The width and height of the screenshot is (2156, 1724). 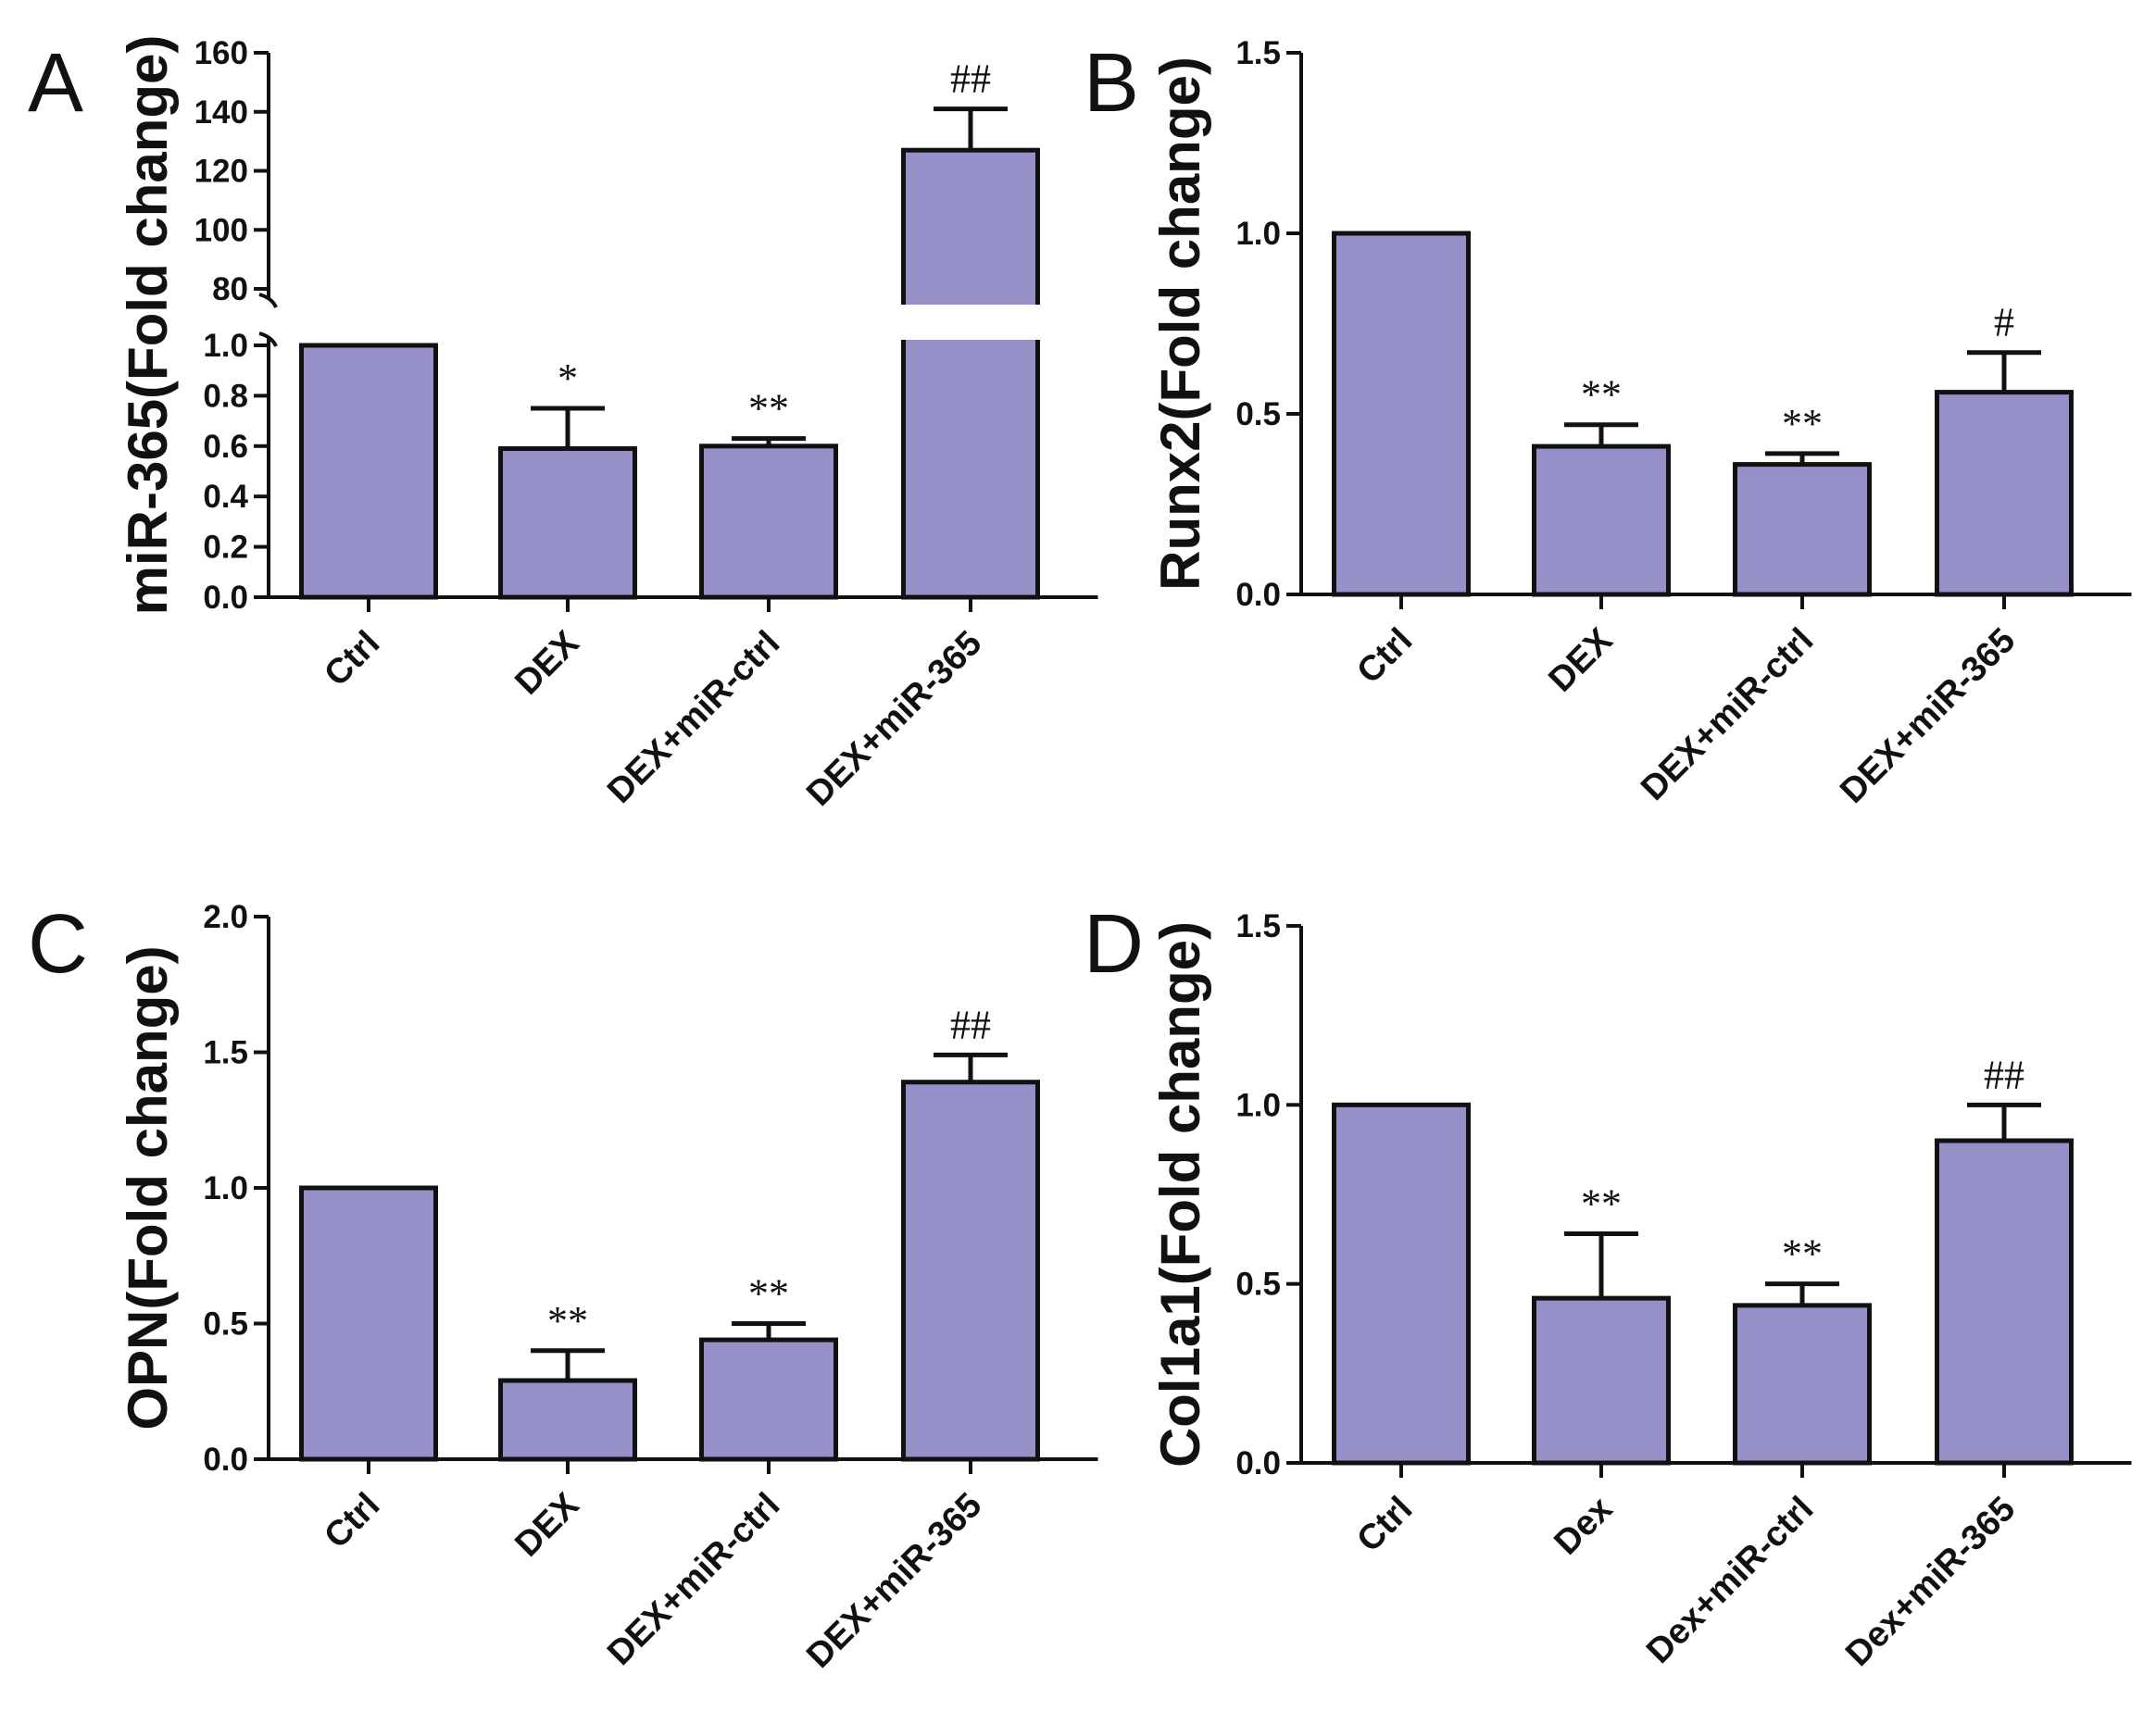 I want to click on category-label-c: DEX, so click(x=547, y=1524).